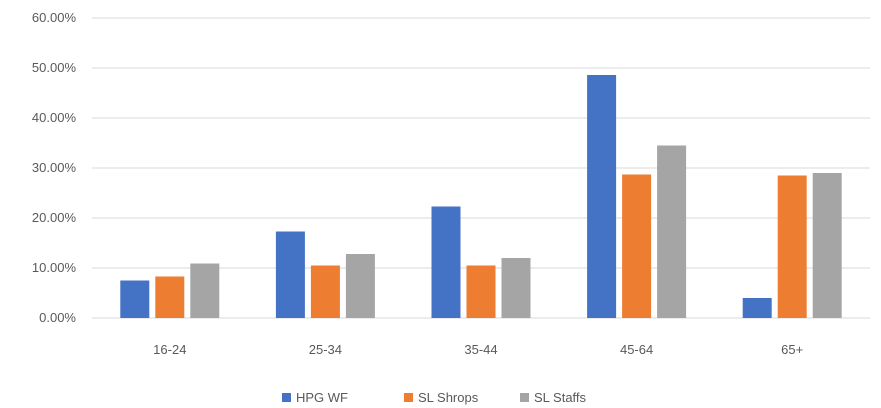  I want to click on legend: HPG WF SL Shrops SL Staffs, so click(434, 397).